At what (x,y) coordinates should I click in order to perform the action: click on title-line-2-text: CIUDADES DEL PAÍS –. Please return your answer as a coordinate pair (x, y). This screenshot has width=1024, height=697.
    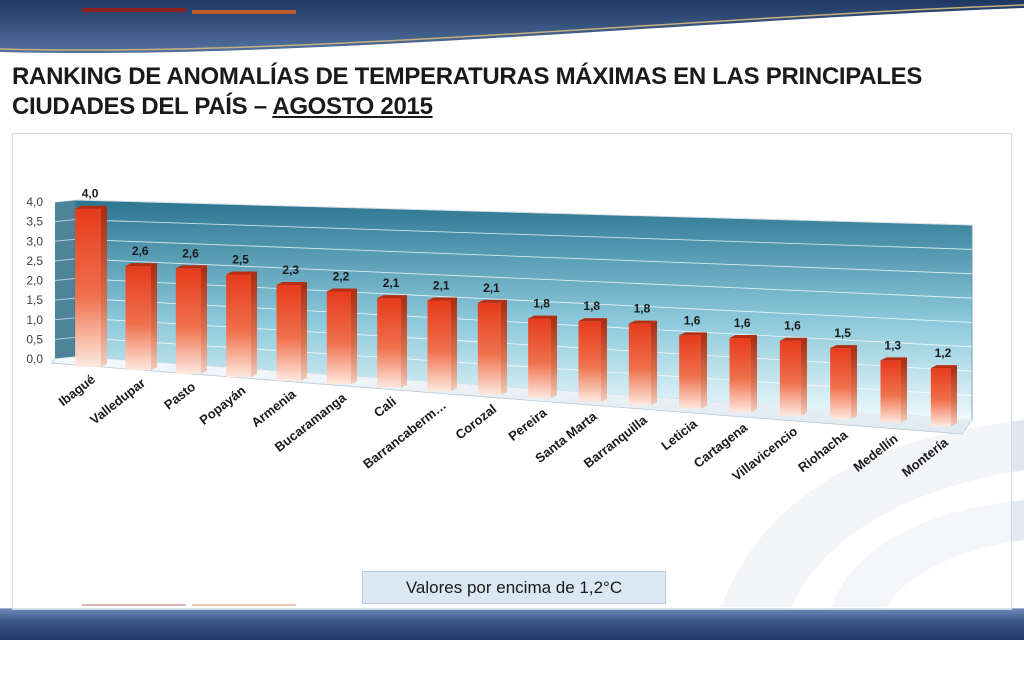
    Looking at the image, I should click on (142, 106).